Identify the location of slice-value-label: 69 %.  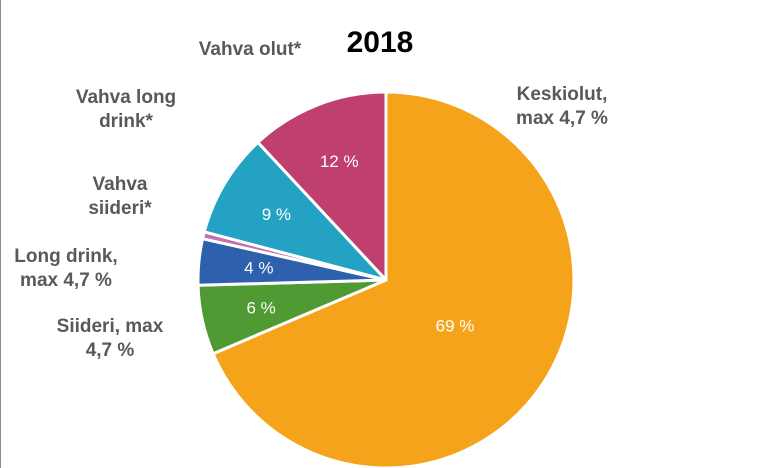
(455, 326).